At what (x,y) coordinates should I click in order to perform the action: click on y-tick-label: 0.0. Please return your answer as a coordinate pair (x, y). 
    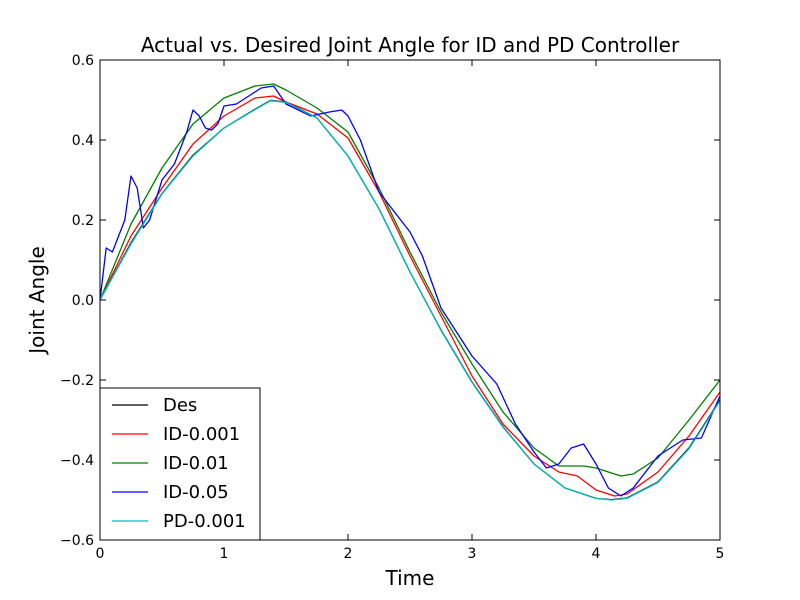
    Looking at the image, I should click on (83, 301).